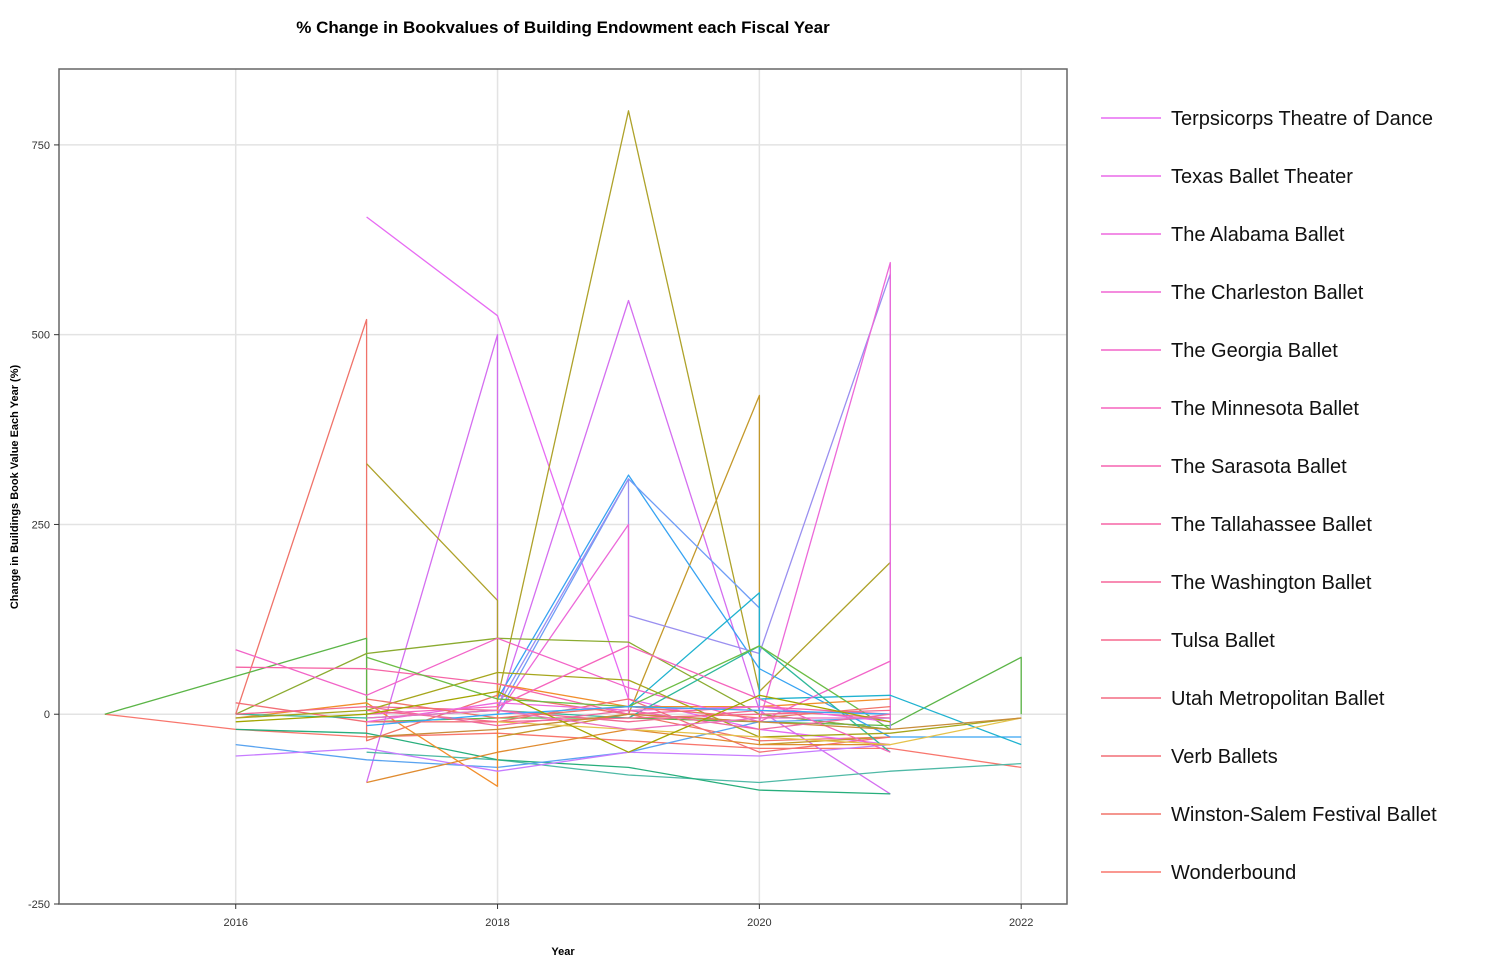  Describe the element at coordinates (1278, 699) in the screenshot. I see `legend-label: Utah Metropolitan Ballet` at that location.